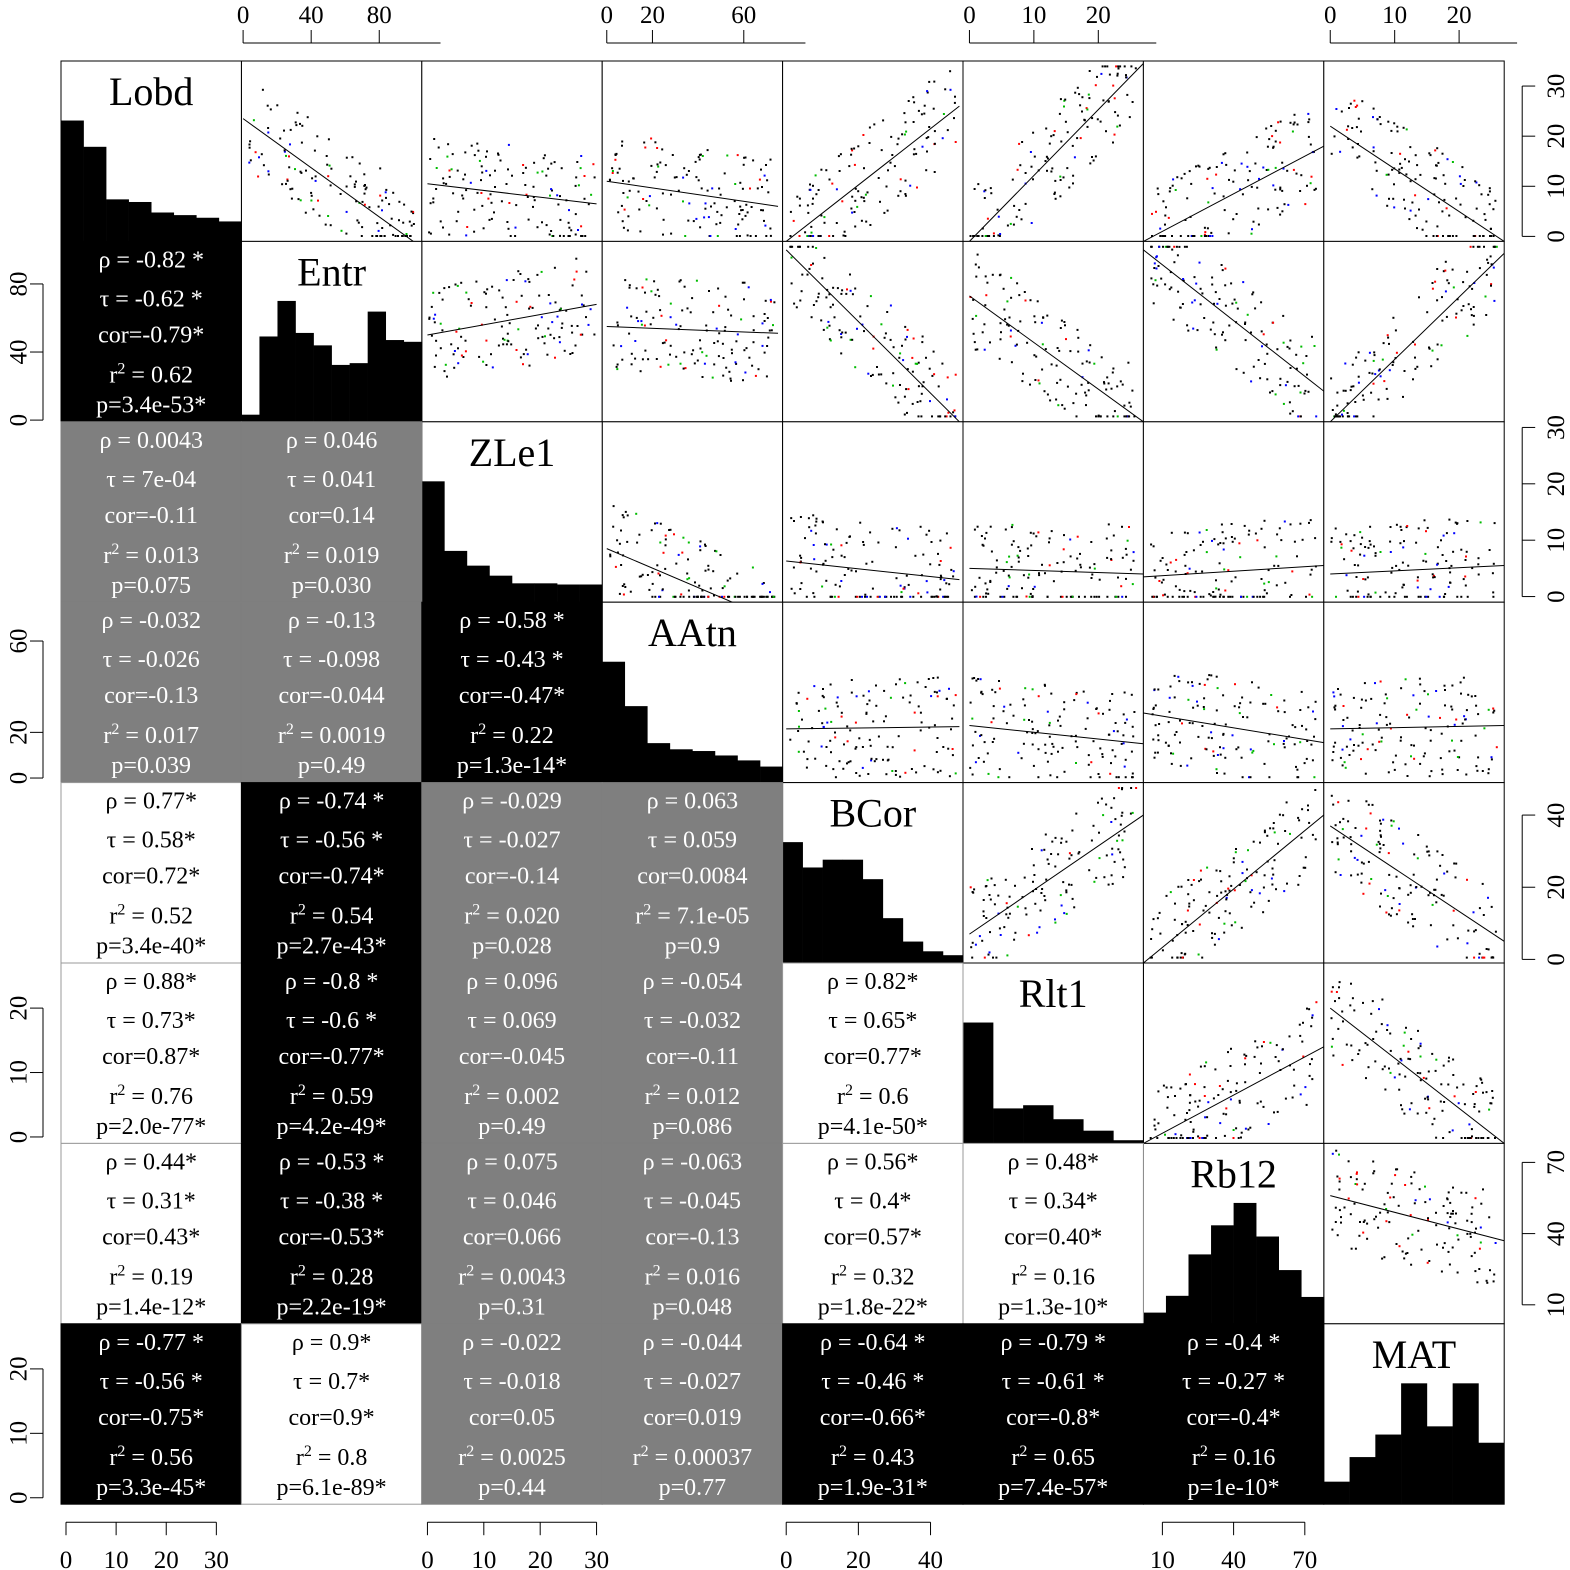 The image size is (1570, 1570). Describe the element at coordinates (332, 1096) in the screenshot. I see `r-squared: r2 = 0.59` at that location.